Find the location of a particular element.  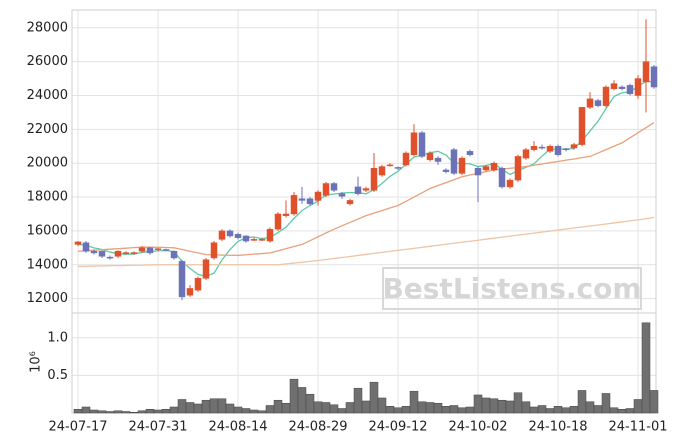

x-tick-label: 24-11-01 is located at coordinates (637, 427).